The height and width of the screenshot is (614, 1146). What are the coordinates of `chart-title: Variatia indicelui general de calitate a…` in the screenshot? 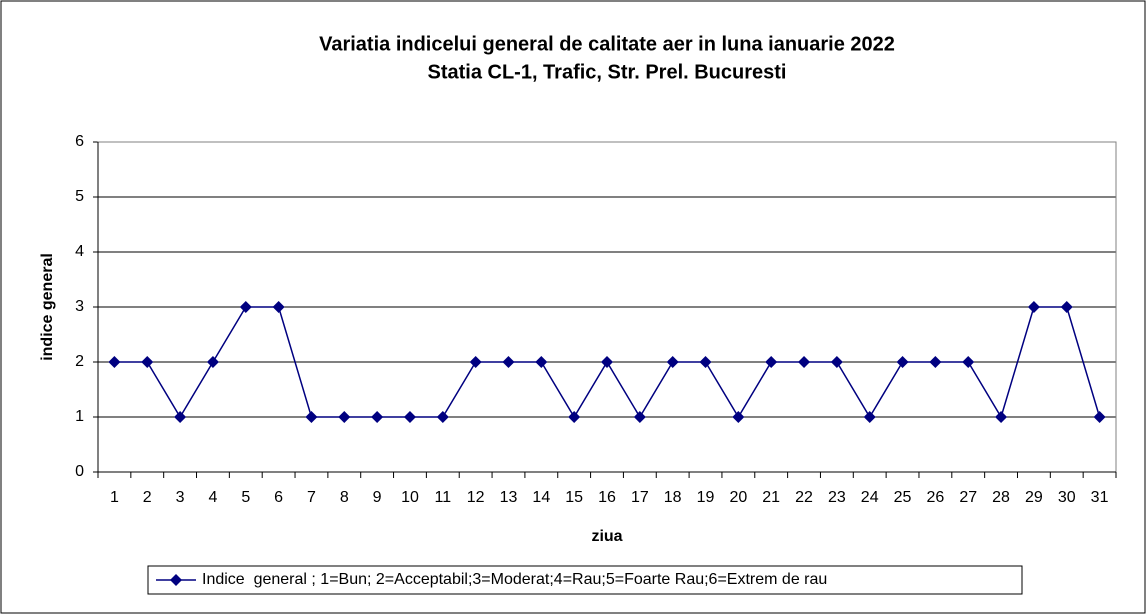 It's located at (607, 44).